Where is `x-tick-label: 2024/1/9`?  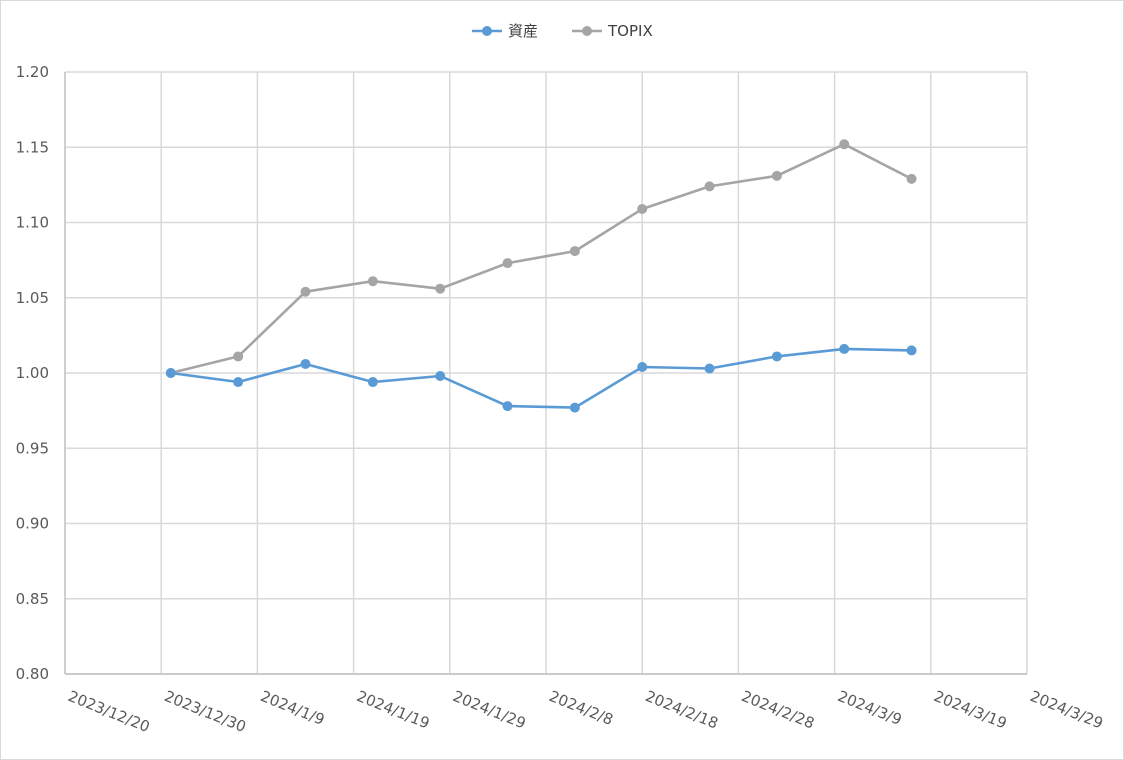 x-tick-label: 2024/1/9 is located at coordinates (292, 708).